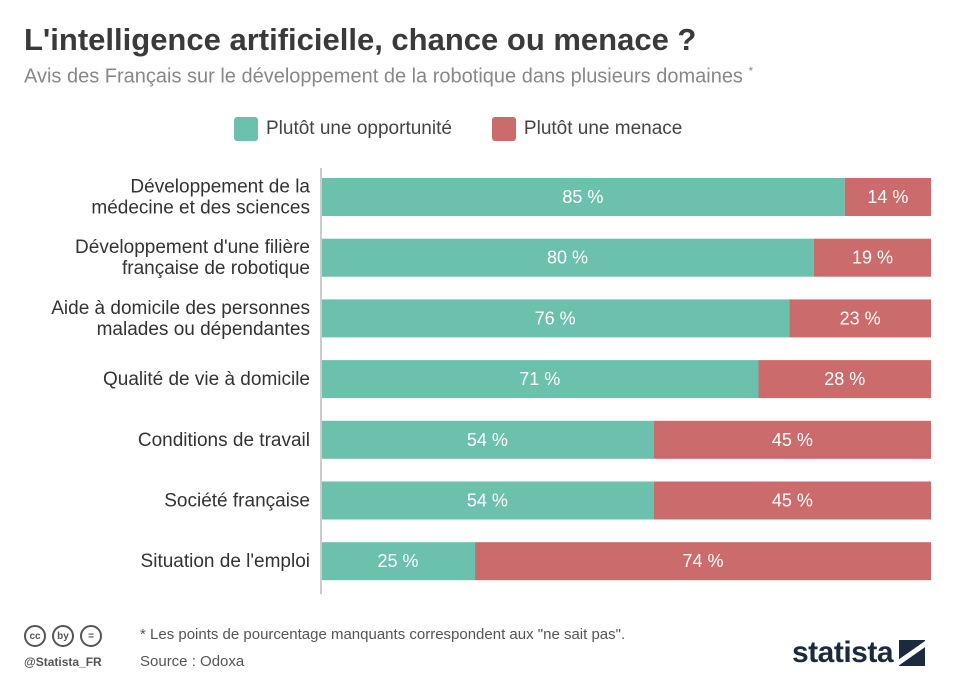 This screenshot has width=960, height=684. I want to click on legend-item-opportunity: Plutôt une opportunité, so click(343, 129).